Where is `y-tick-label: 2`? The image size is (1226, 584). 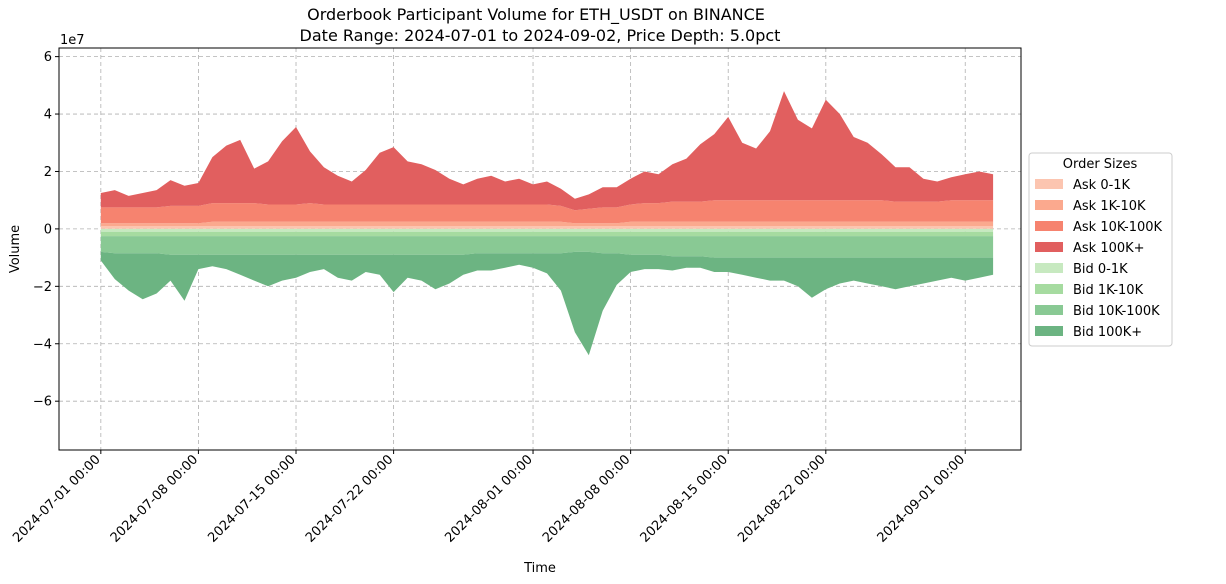
y-tick-label: 2 is located at coordinates (48, 172).